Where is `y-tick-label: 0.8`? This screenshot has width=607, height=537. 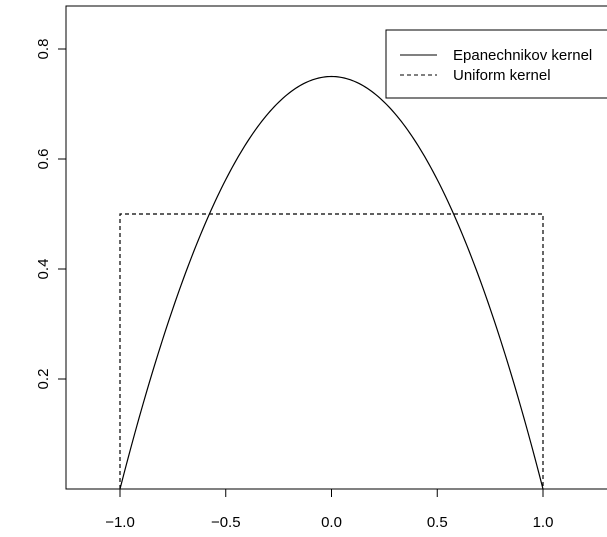 y-tick-label: 0.8 is located at coordinates (43, 49).